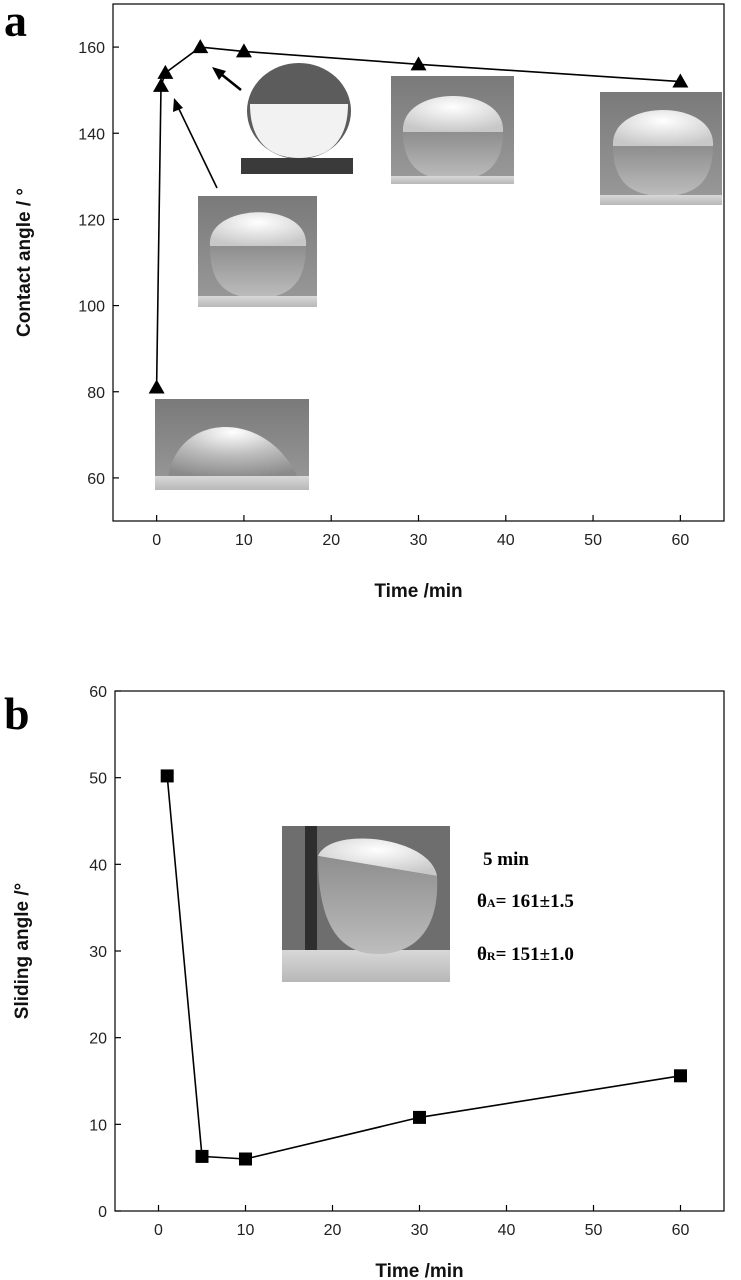  Describe the element at coordinates (661, 148) in the screenshot. I see `droplet-photo-60min` at that location.